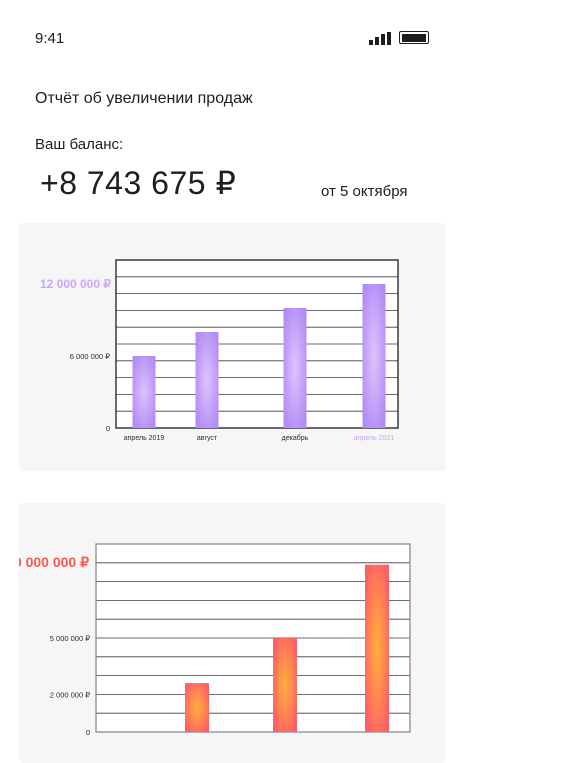 The height and width of the screenshot is (763, 570). I want to click on status-bar: 9:41, so click(285, 35).